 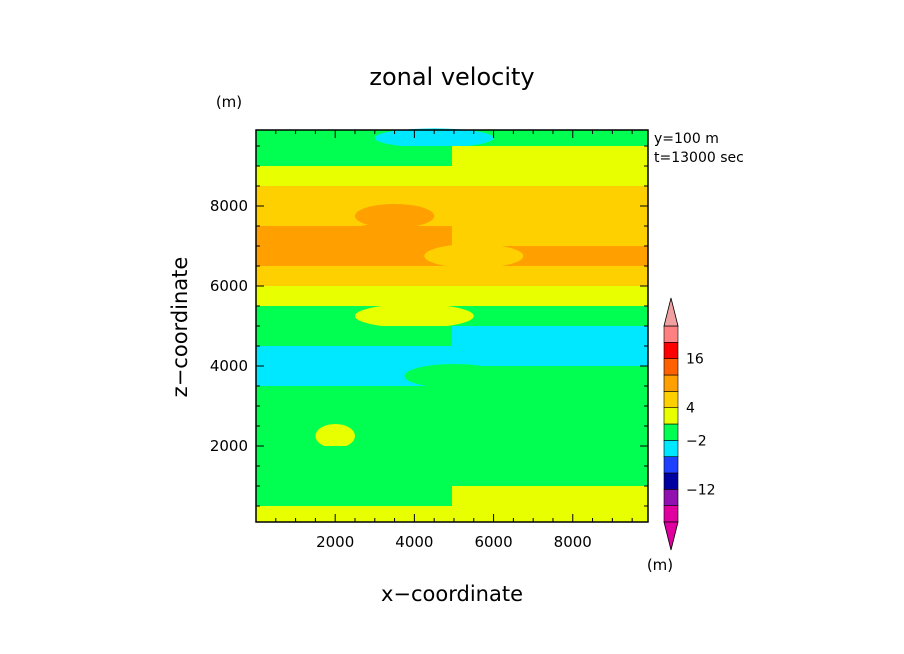 What do you see at coordinates (701, 490) in the screenshot?
I see `colorbar-tick-label: −12` at bounding box center [701, 490].